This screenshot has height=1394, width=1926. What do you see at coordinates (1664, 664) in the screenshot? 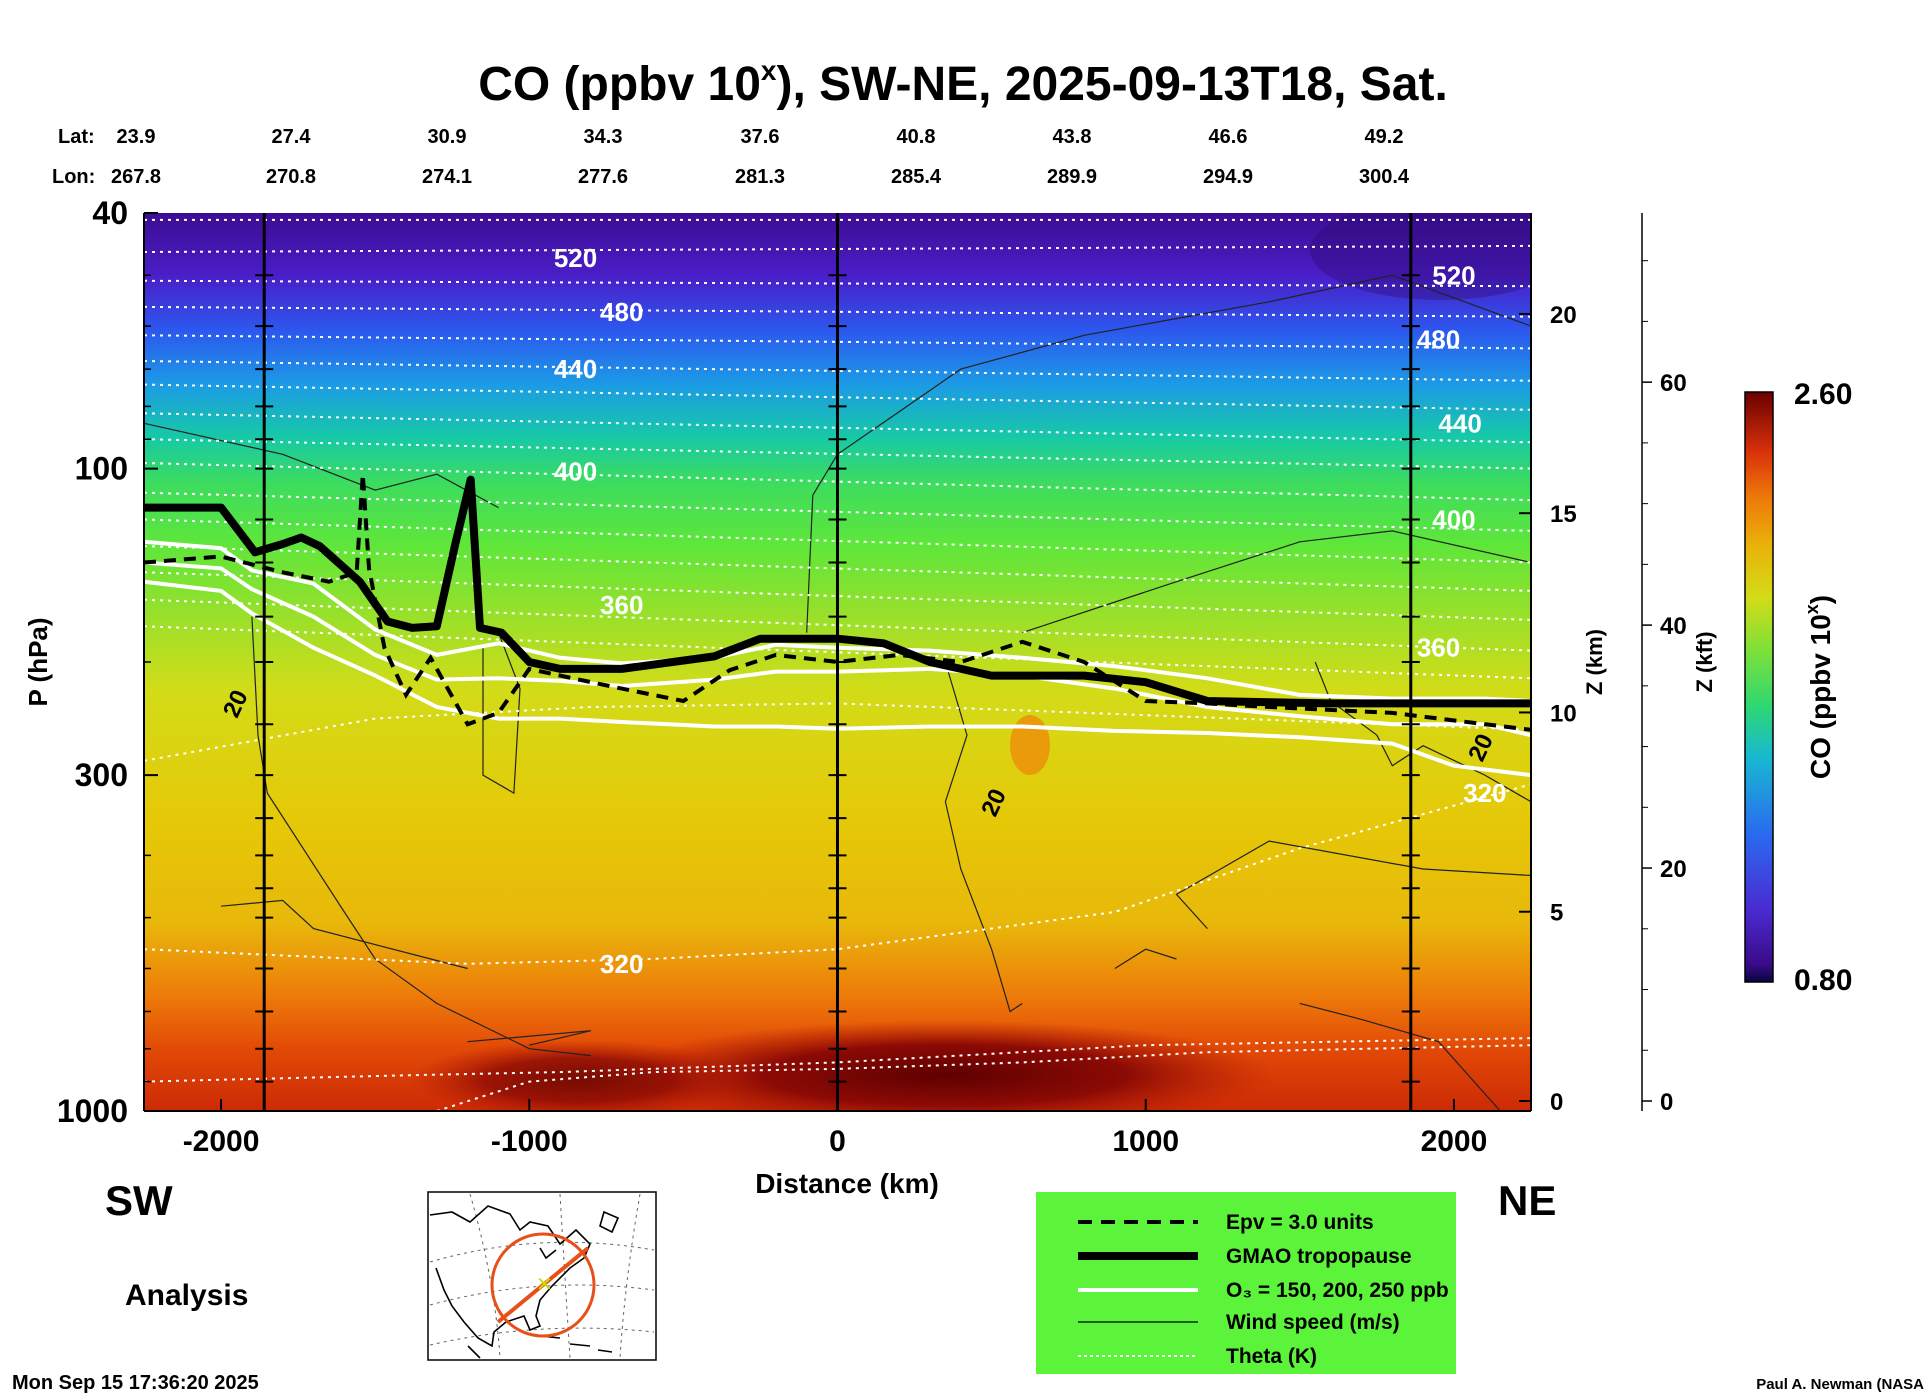
I see `z-kft-axis: 0 20 40 60` at bounding box center [1664, 664].